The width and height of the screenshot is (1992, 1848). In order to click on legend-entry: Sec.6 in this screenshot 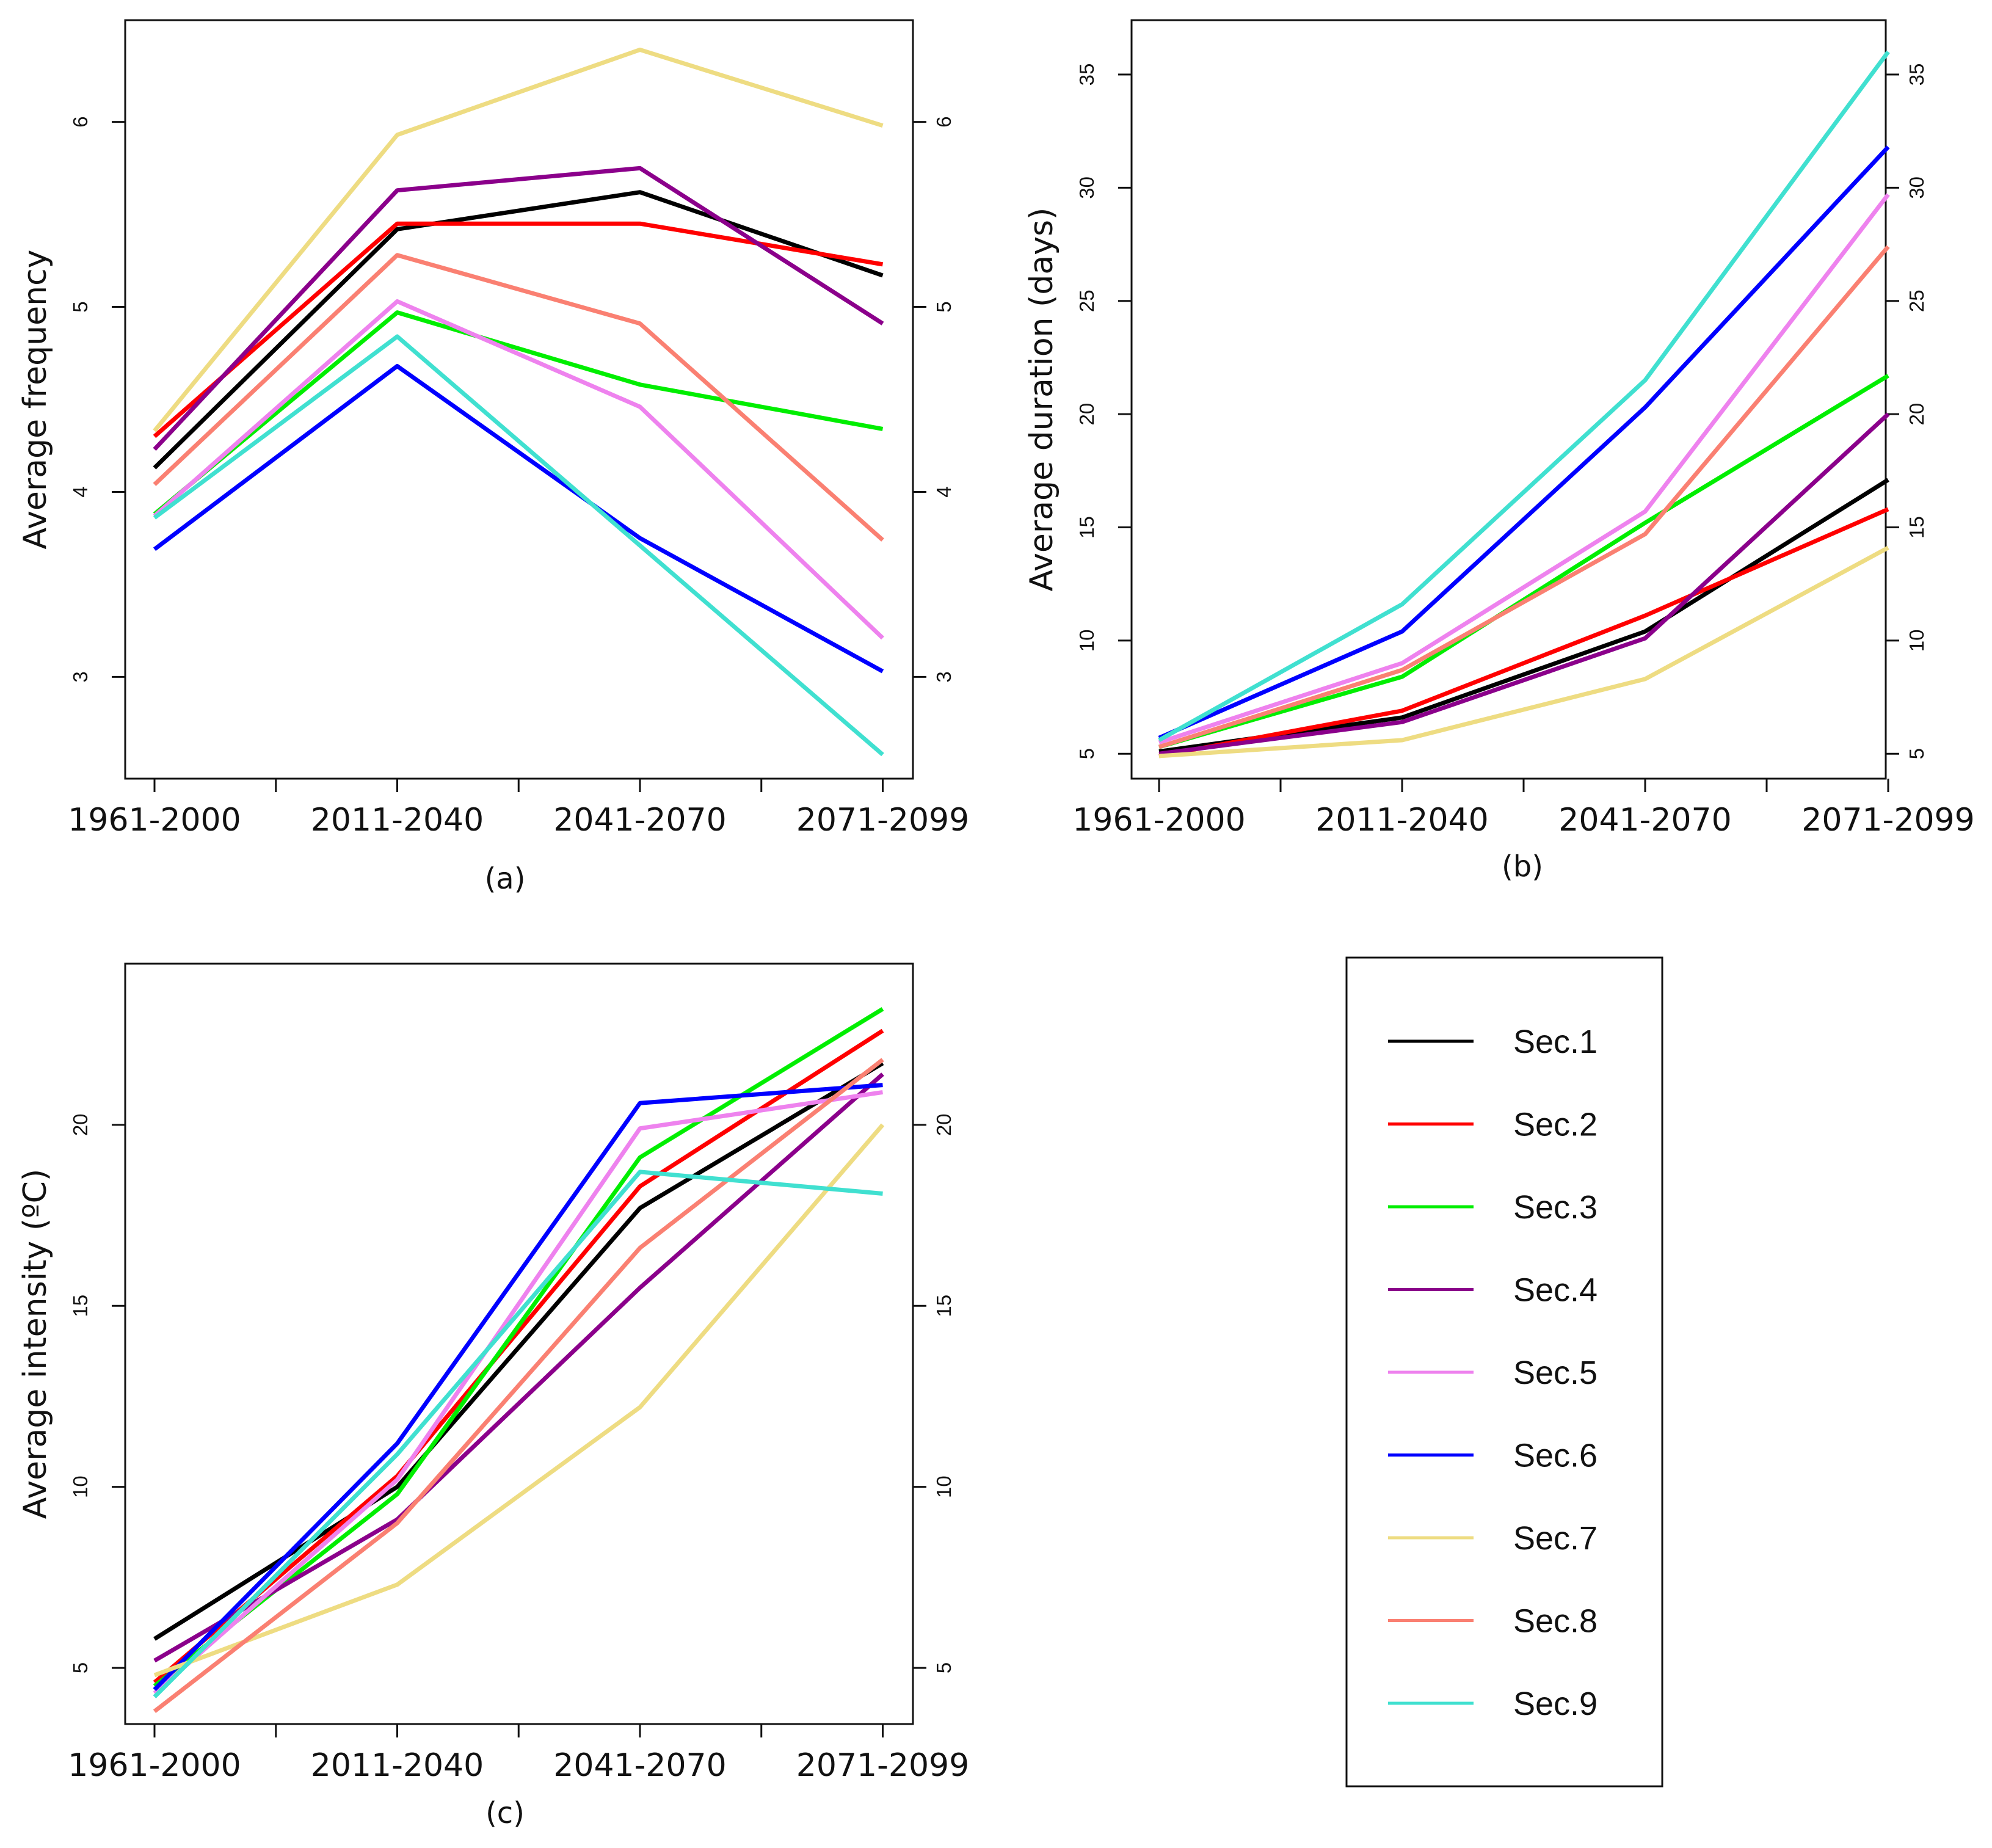, I will do `click(1493, 1456)`.